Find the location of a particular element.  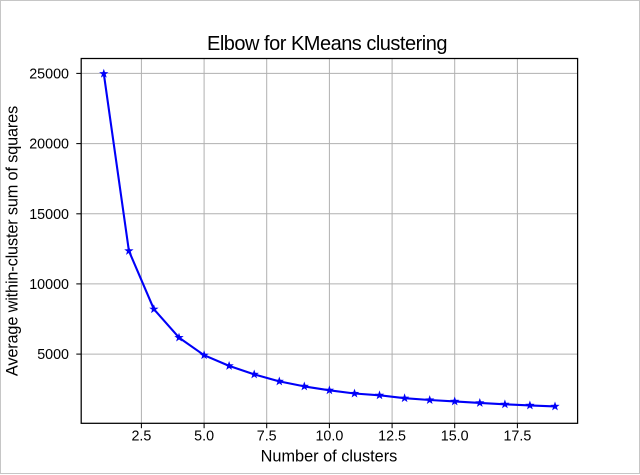

svg-text: 20000 is located at coordinates (49, 145).